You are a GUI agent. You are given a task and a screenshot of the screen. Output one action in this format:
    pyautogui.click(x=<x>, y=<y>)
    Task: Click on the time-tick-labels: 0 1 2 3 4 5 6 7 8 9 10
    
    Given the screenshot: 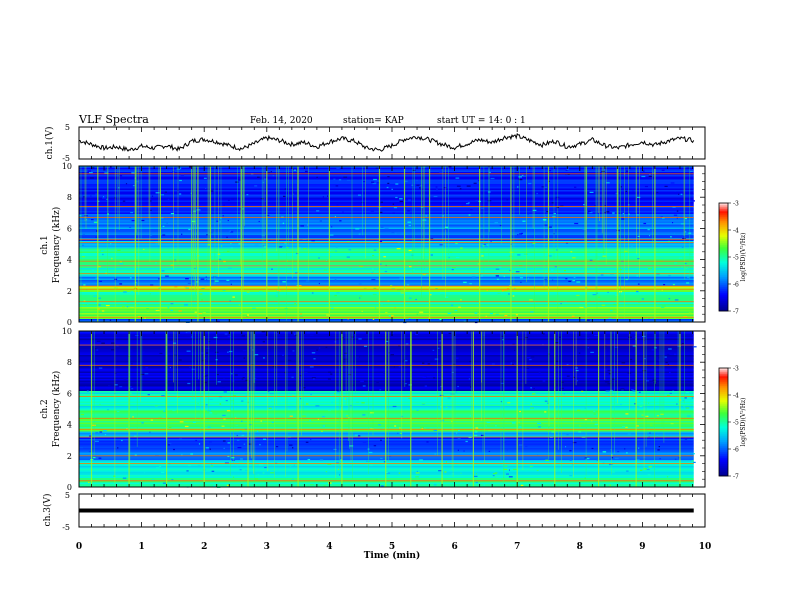 What is the action you would take?
    pyautogui.click(x=393, y=547)
    